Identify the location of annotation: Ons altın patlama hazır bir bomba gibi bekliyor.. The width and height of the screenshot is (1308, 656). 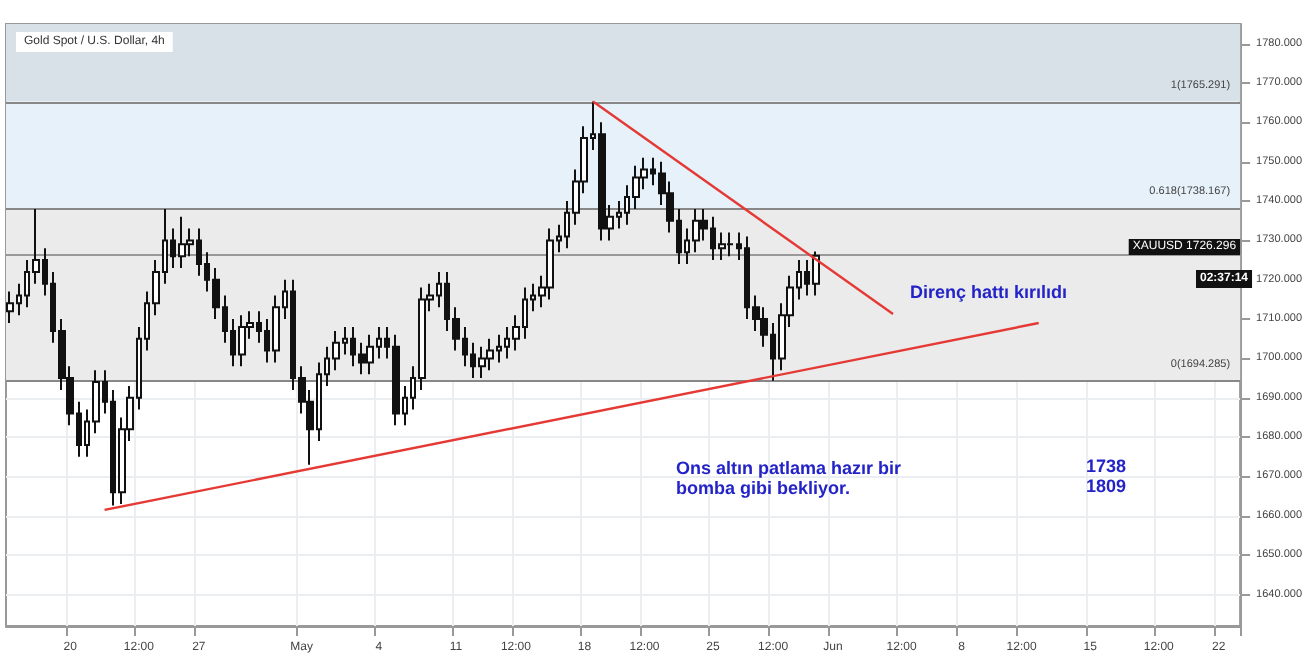
(789, 478).